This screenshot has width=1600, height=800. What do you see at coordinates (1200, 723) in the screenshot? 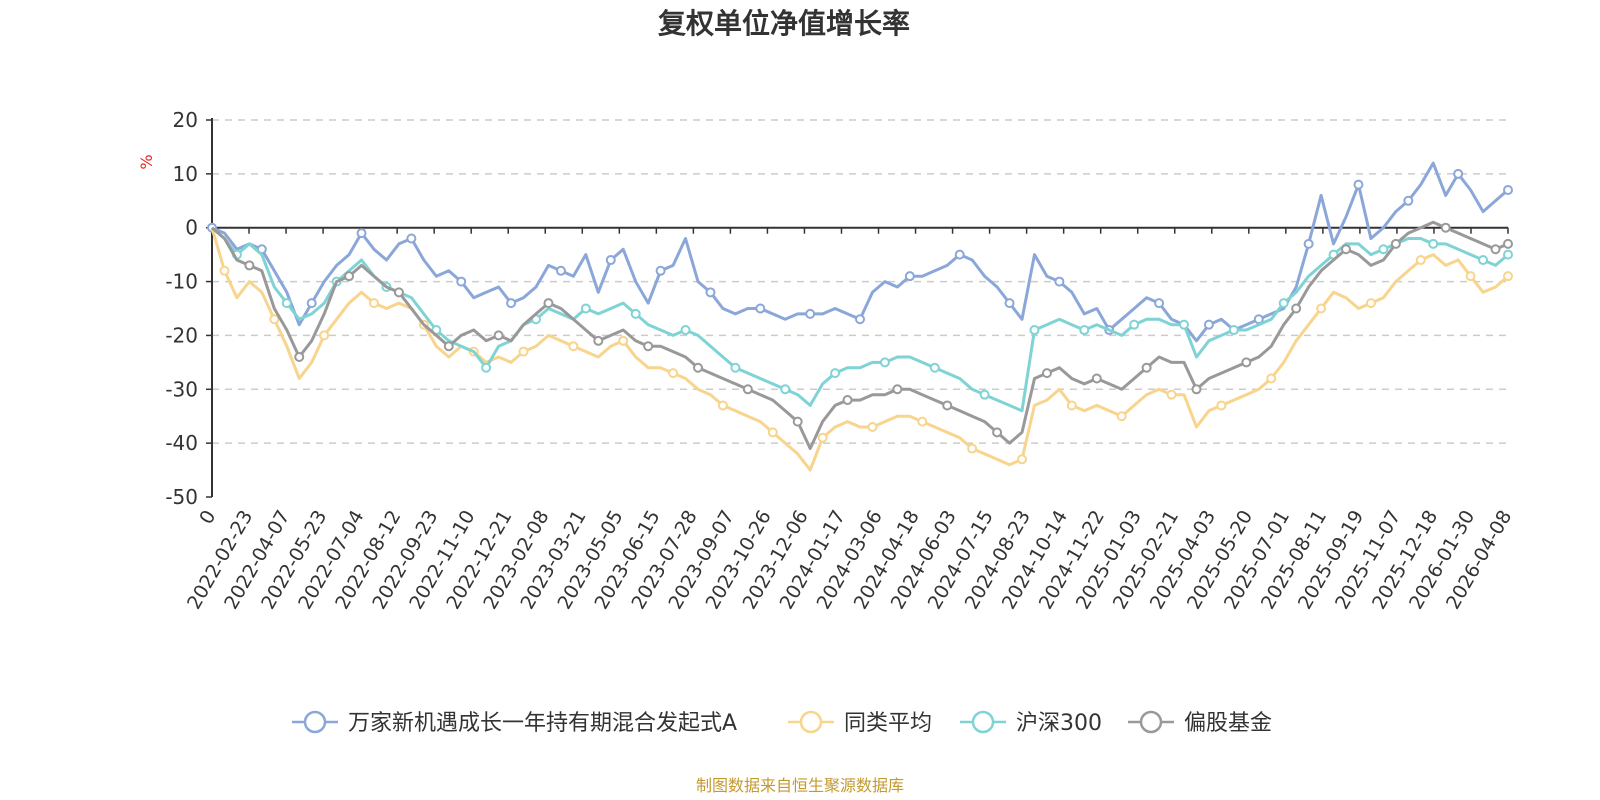
I see `legend-item: 偏股基金` at bounding box center [1200, 723].